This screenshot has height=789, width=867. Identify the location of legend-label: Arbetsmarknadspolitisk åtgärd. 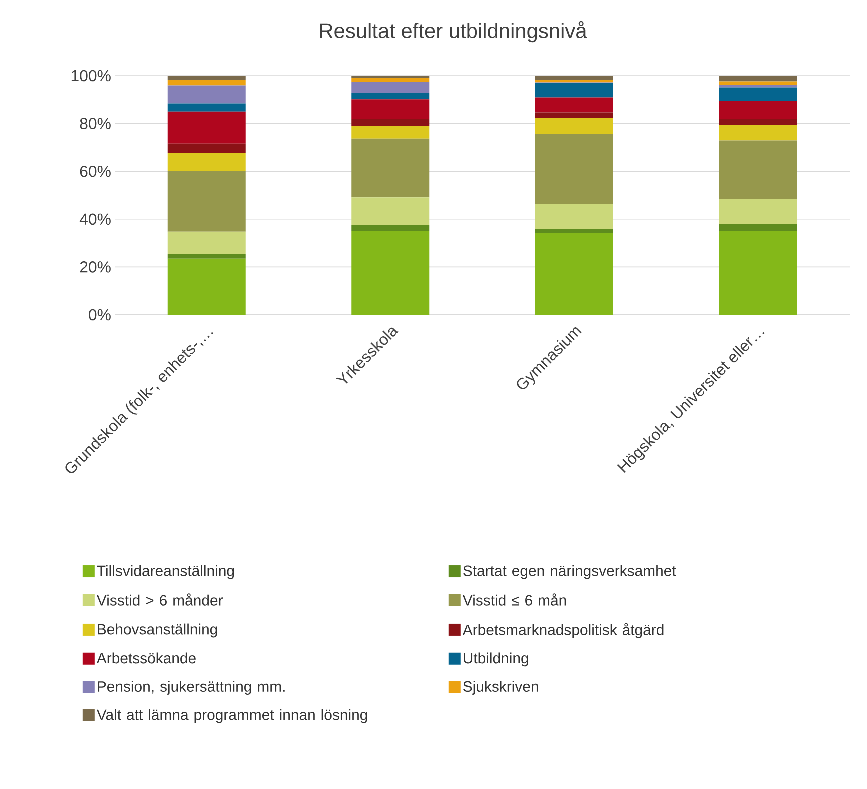
(563, 630).